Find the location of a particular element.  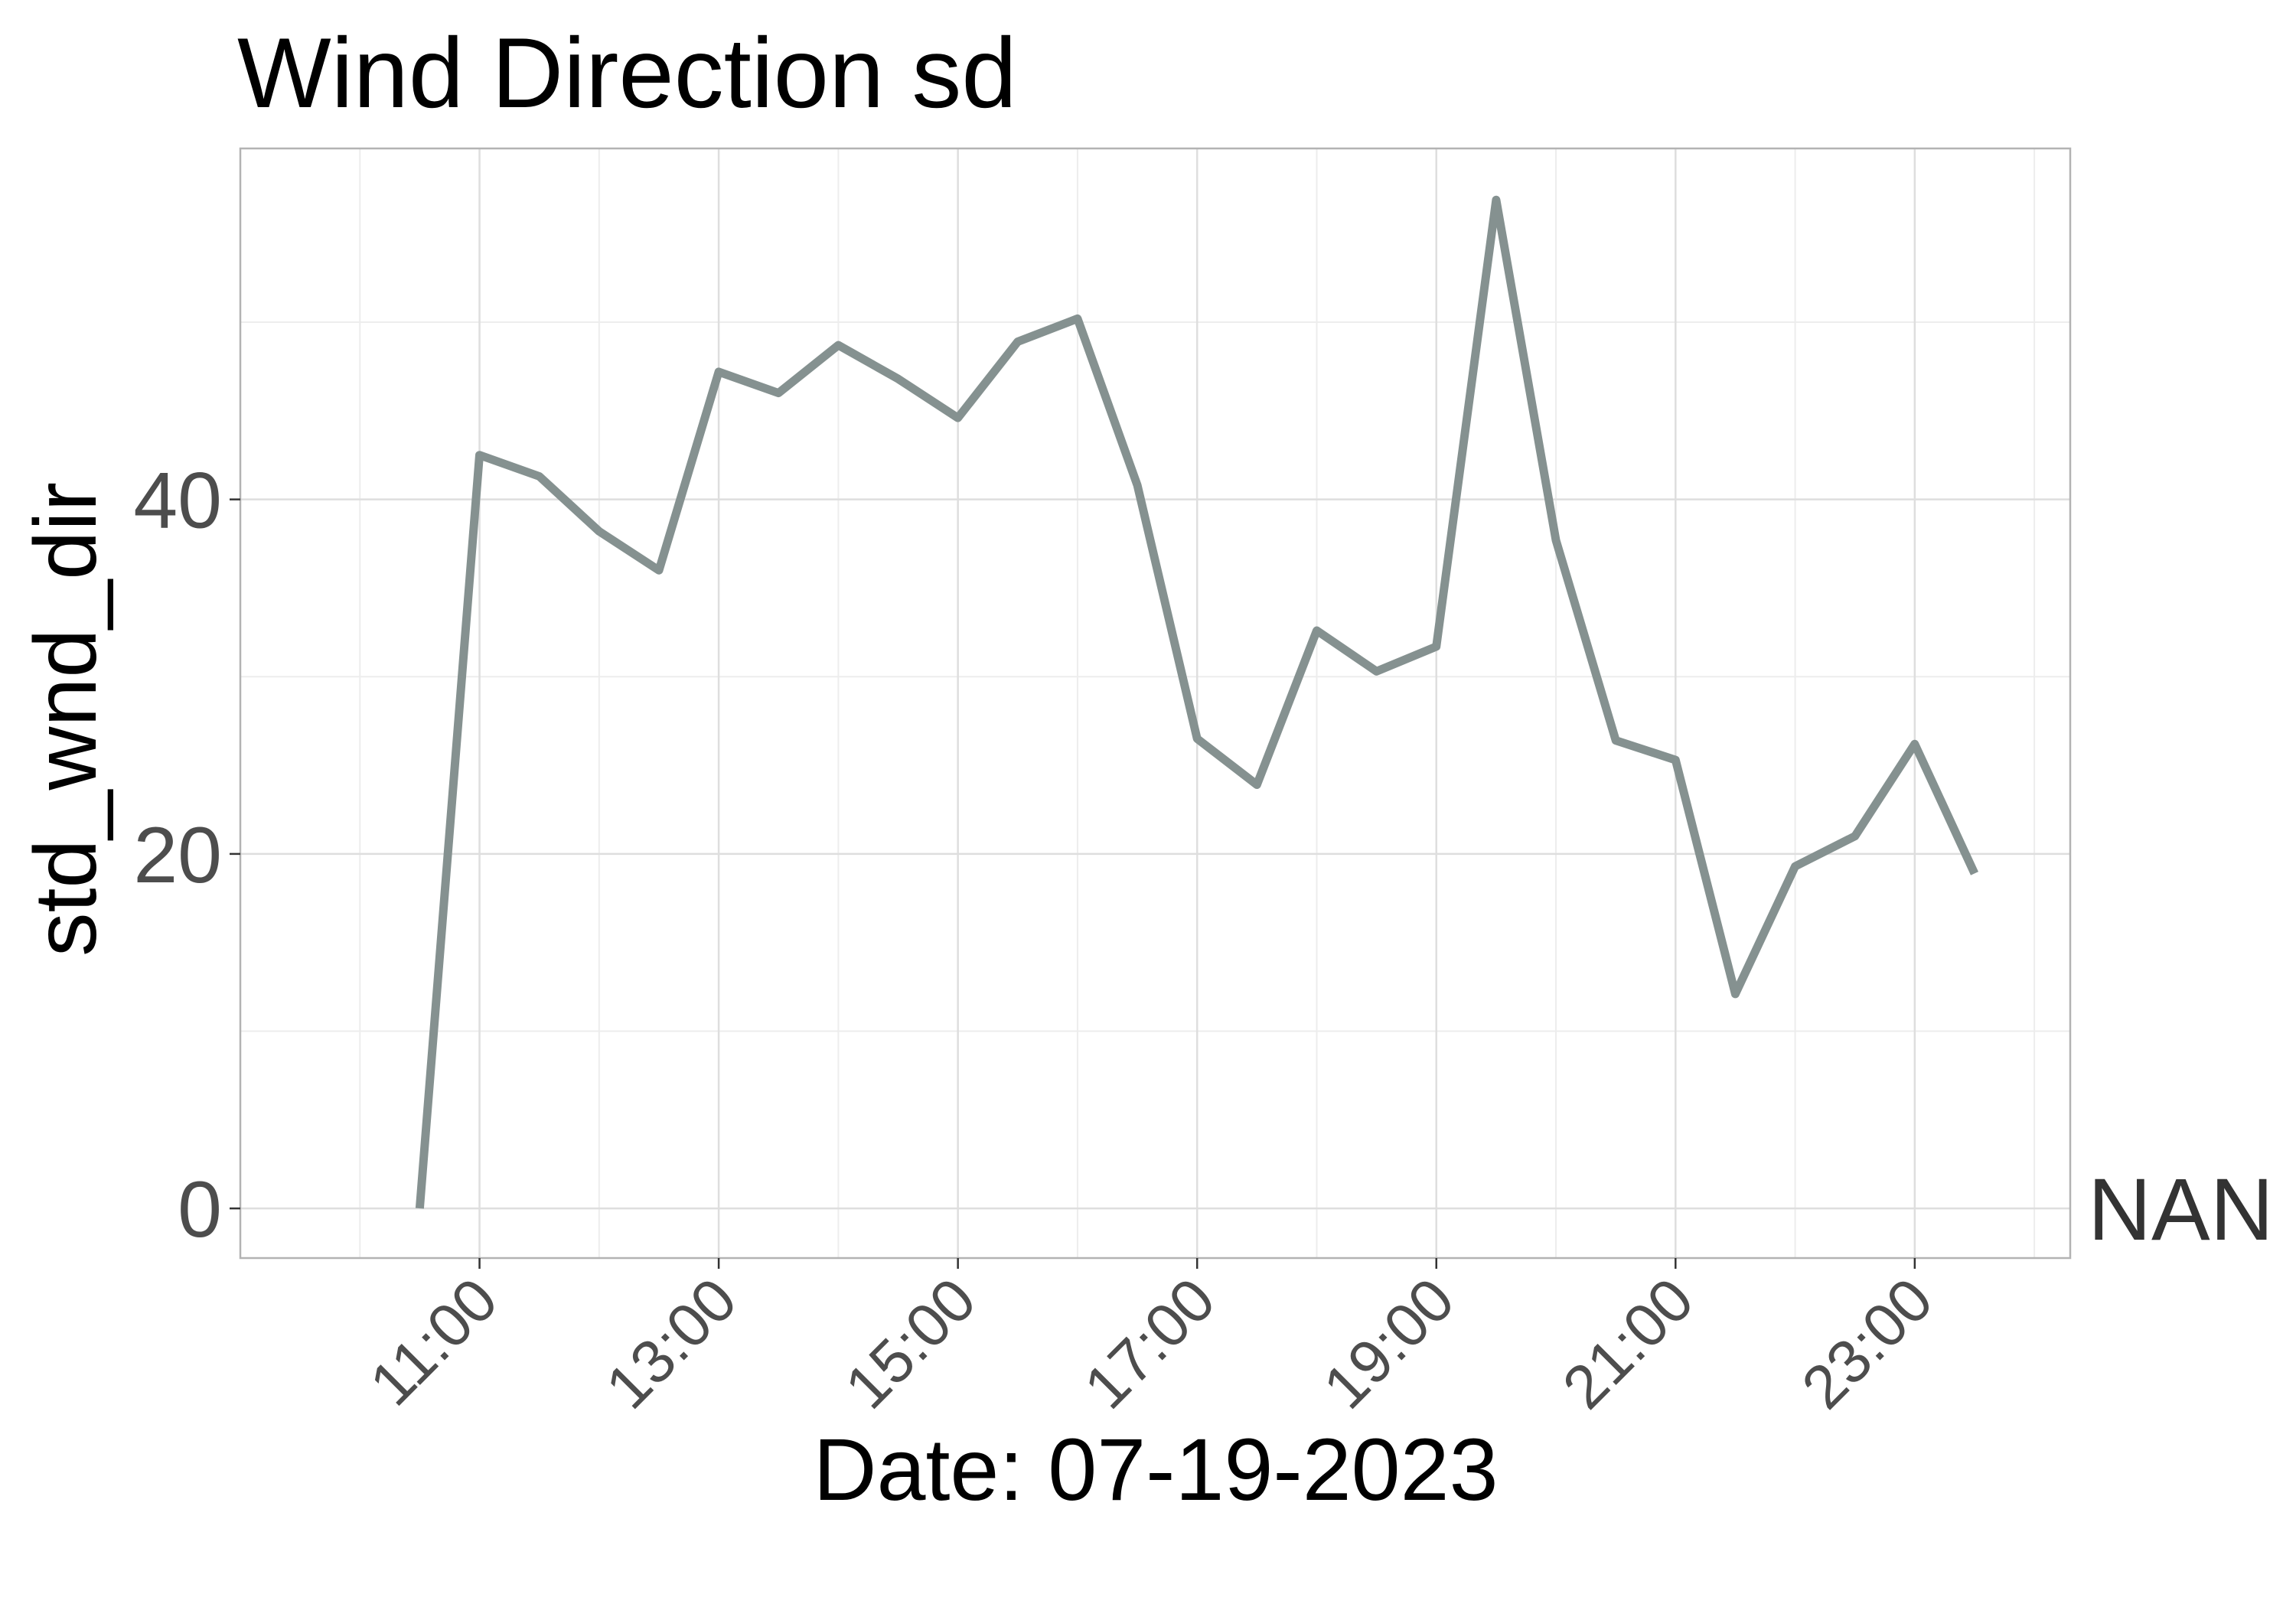

nan-label: NAN is located at coordinates (2181, 1210).